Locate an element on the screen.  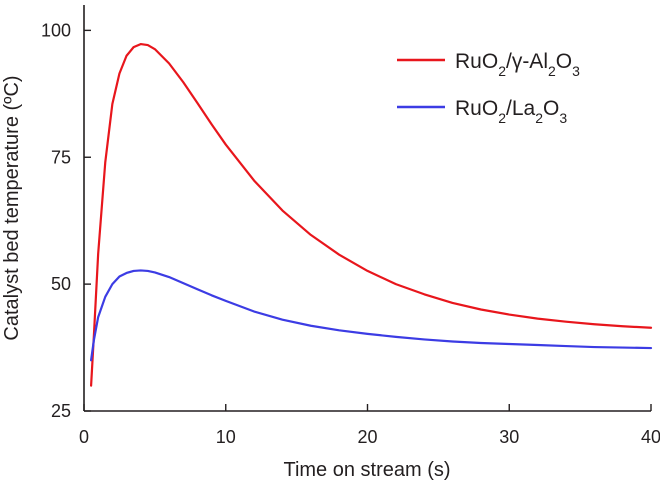
y-tick-label: 75 is located at coordinates (61, 157).